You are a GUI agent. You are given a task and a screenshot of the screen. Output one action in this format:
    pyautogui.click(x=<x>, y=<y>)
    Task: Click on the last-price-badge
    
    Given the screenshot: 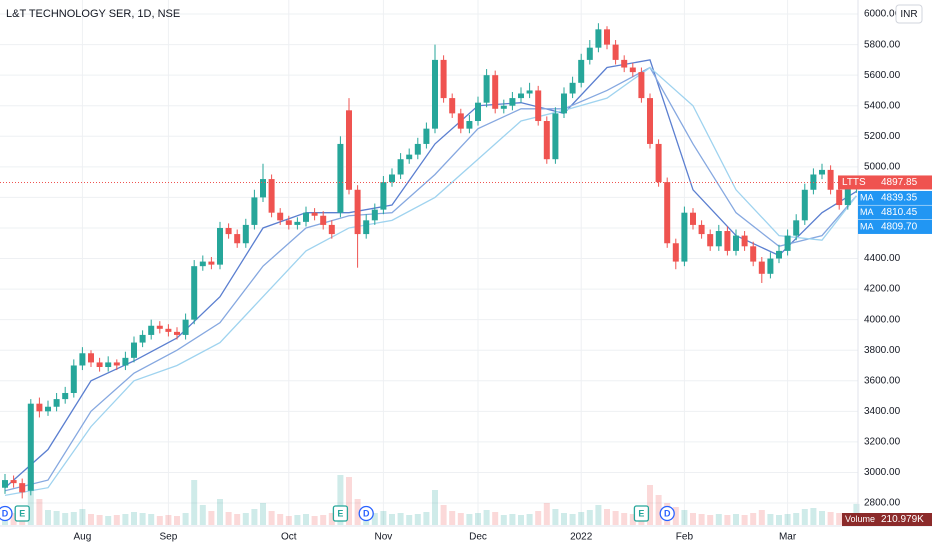 What is the action you would take?
    pyautogui.click(x=904, y=182)
    